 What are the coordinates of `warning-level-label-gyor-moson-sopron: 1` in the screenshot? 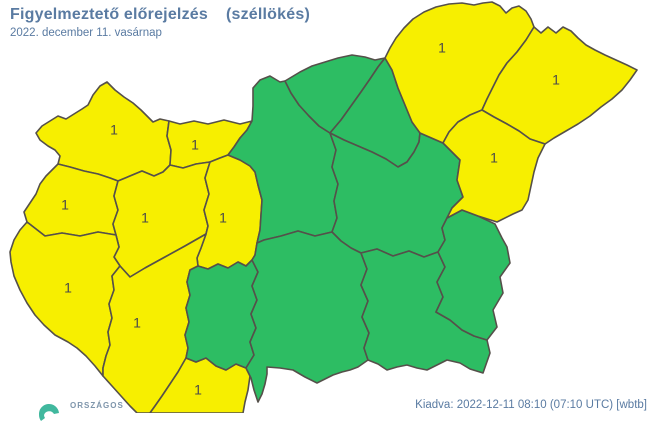 It's located at (114, 130).